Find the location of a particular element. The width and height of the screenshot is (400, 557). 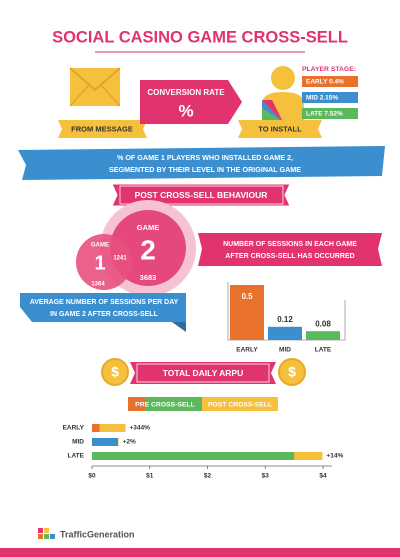

sessions-caption-banner is located at coordinates (103, 307).